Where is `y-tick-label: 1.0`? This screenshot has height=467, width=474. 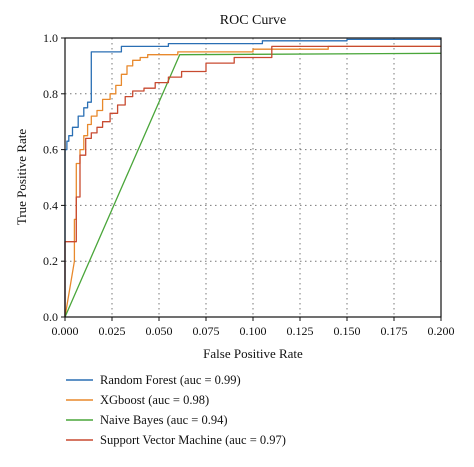 y-tick-label: 1.0 is located at coordinates (50, 38).